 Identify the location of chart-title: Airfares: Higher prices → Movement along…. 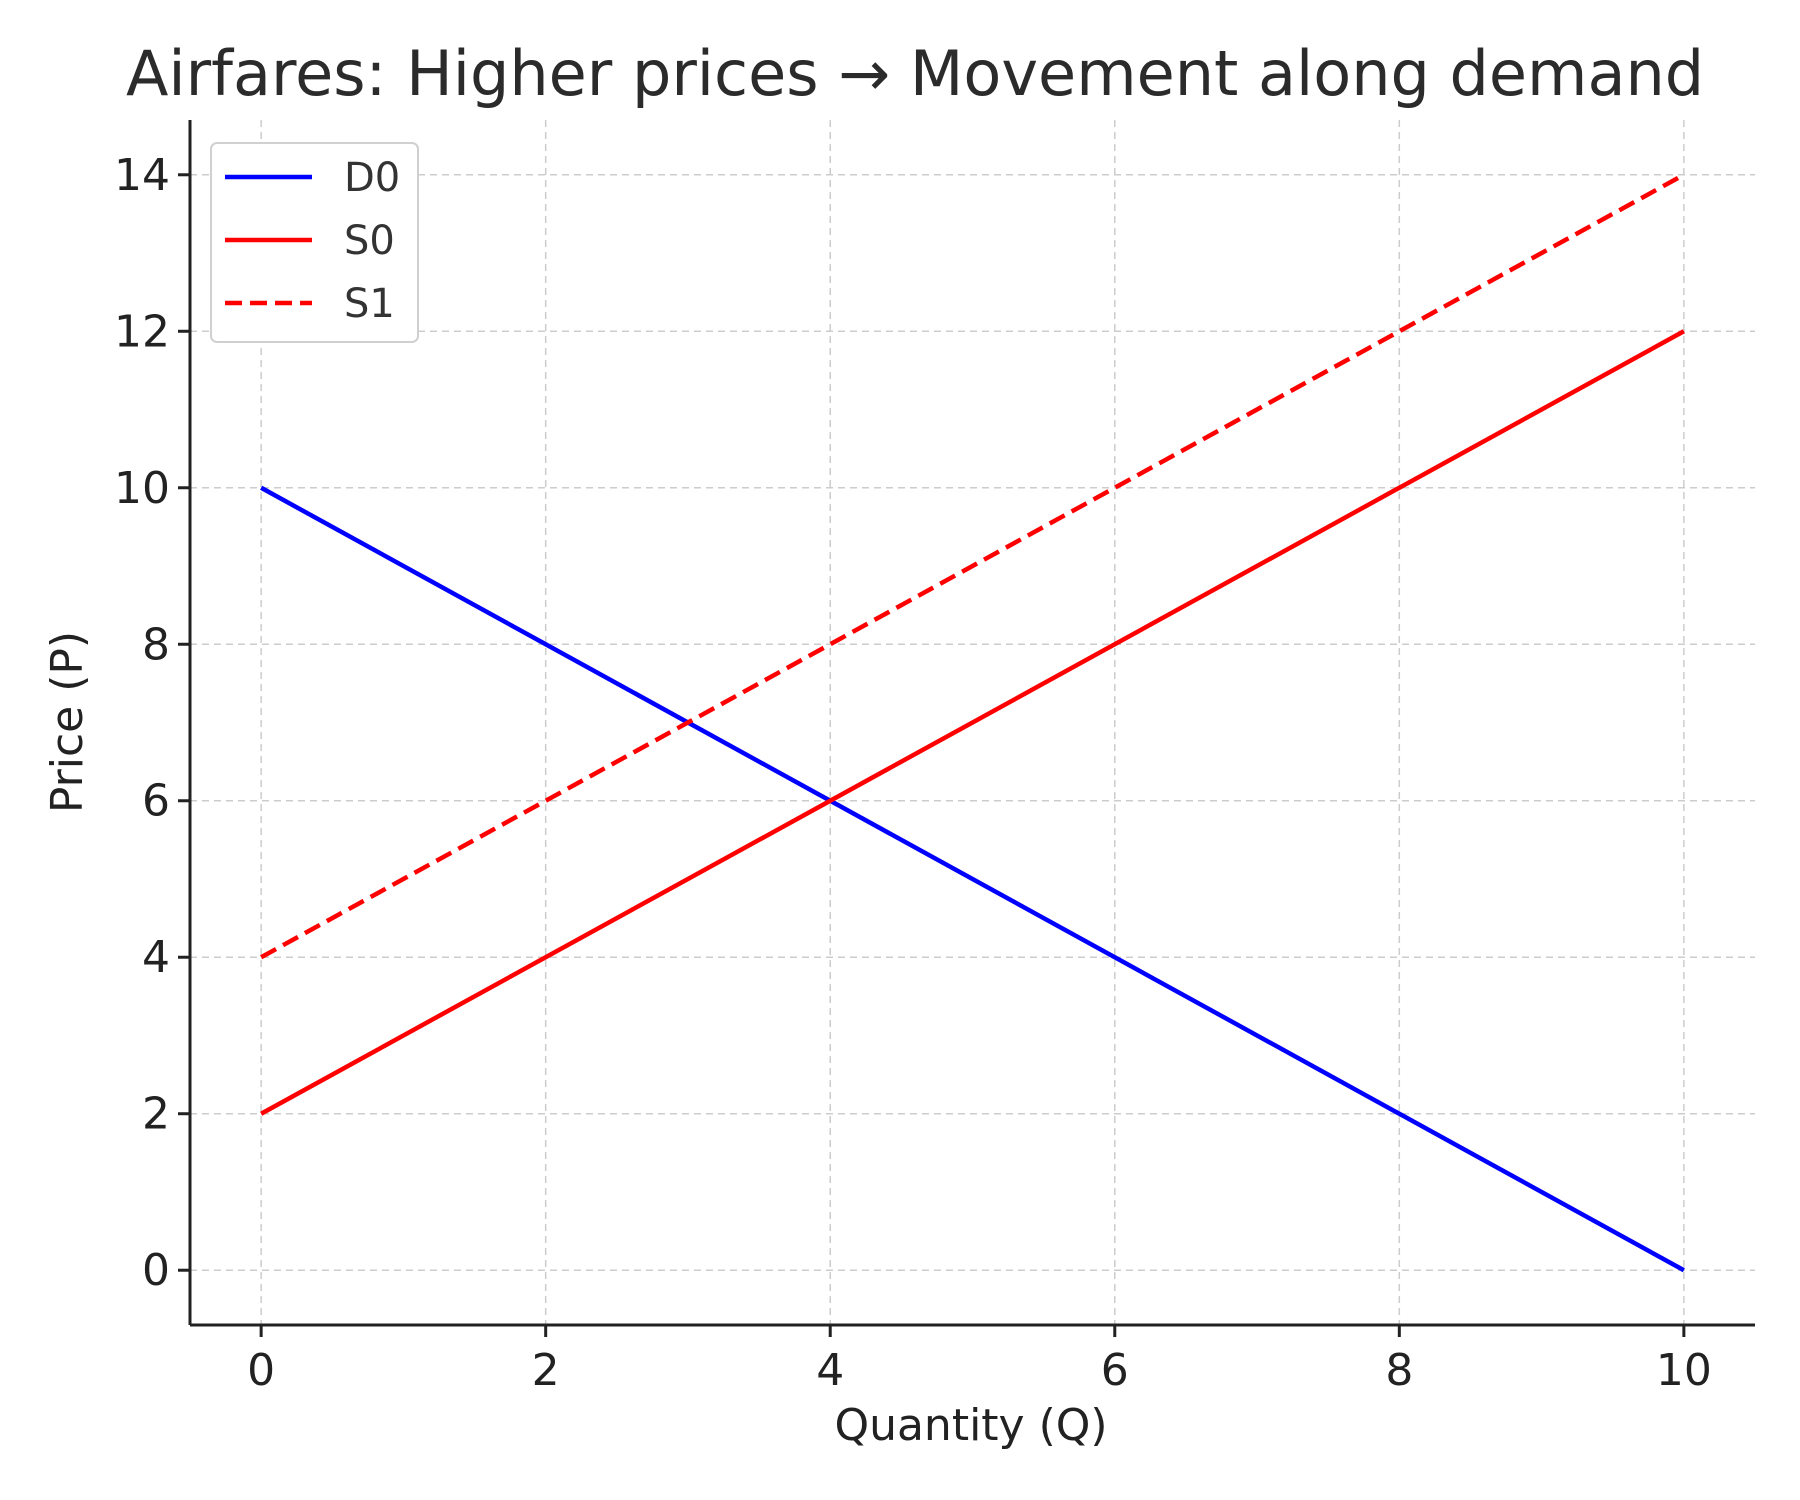
(915, 73).